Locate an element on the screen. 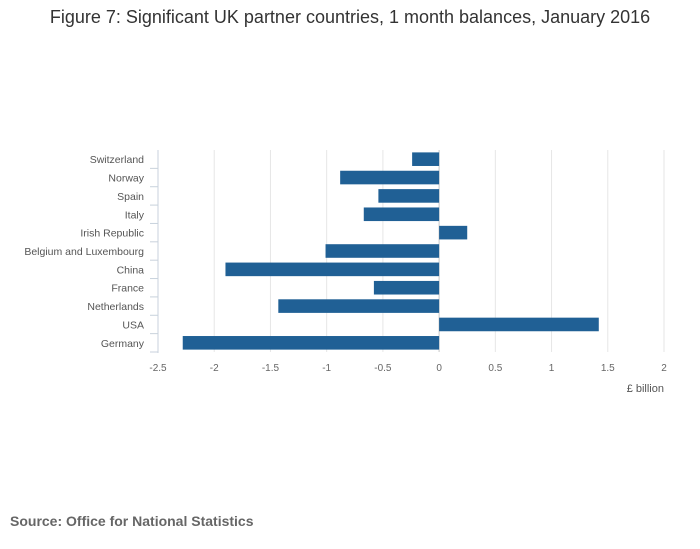  x-tick-label: -0.5 is located at coordinates (383, 368).